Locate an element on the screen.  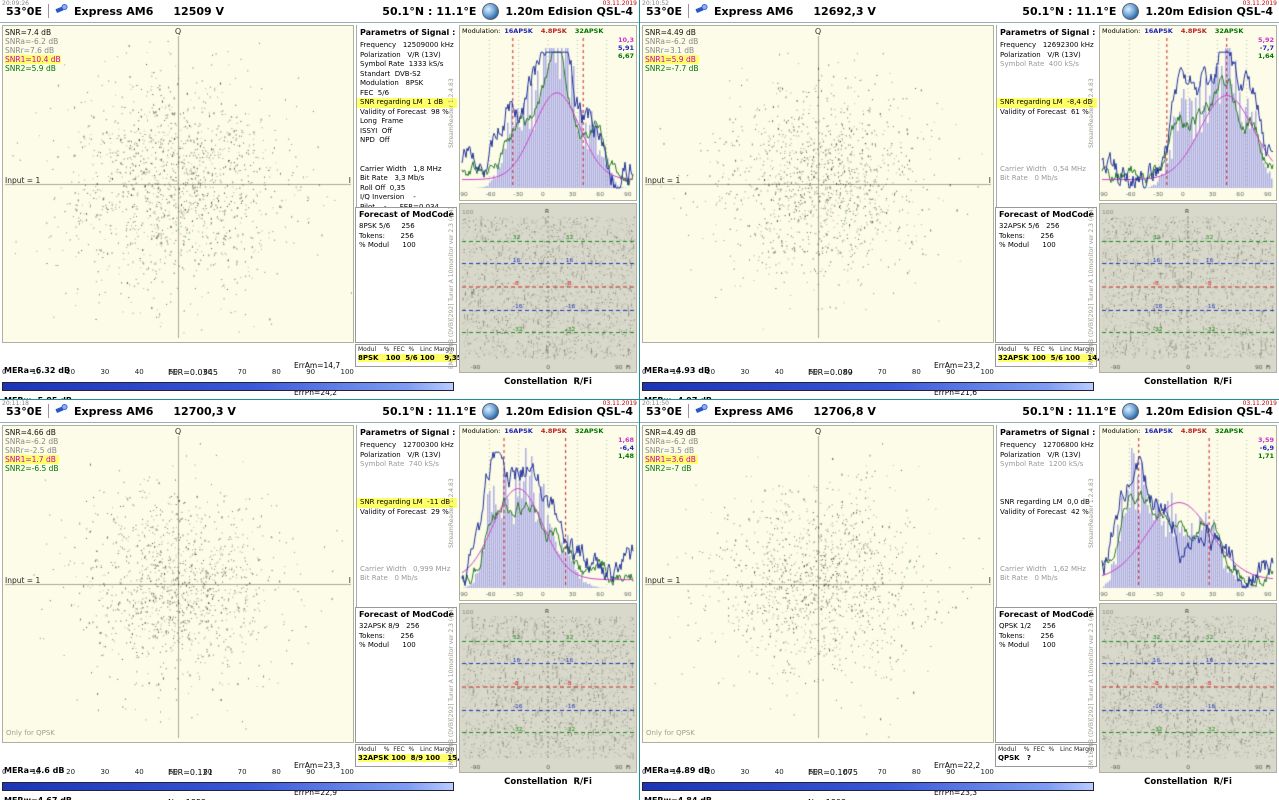
mera-value: MERa=4.6 dB is located at coordinates (34, 770).